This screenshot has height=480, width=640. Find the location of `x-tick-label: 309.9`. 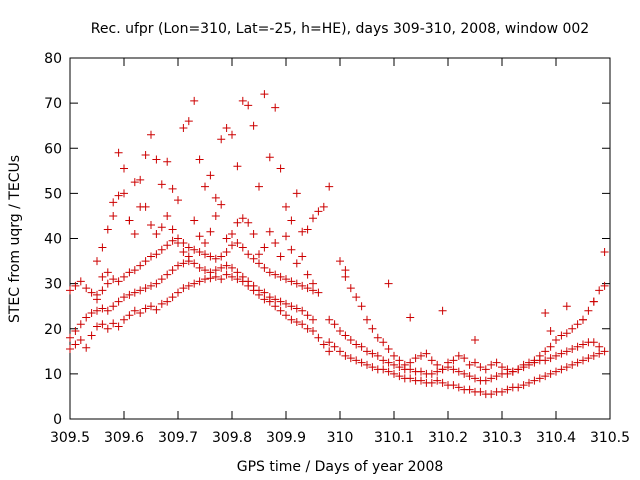

x-tick-label: 309.9 is located at coordinates (286, 438).